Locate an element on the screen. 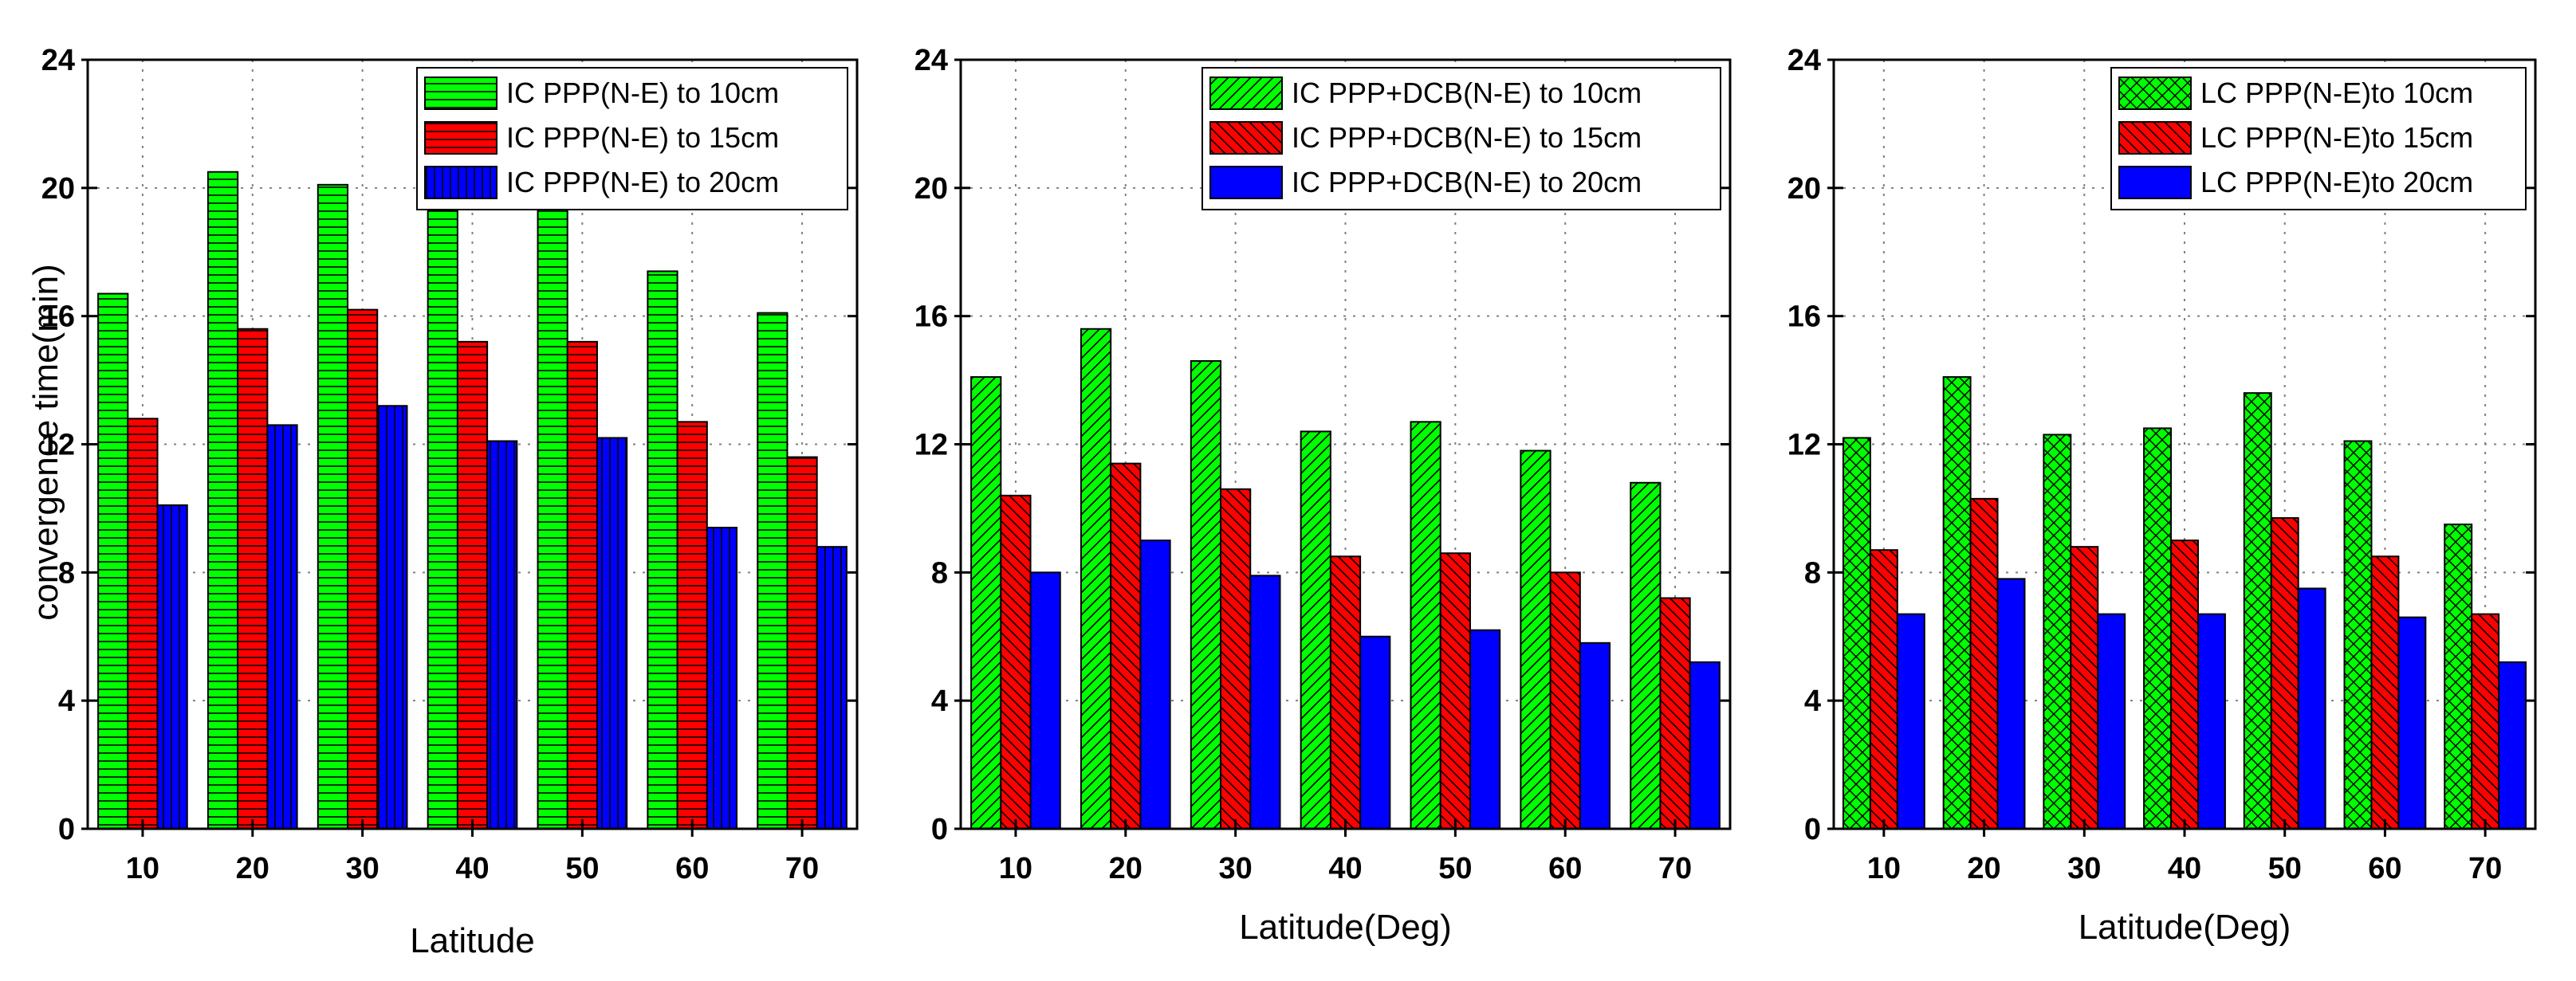 The image size is (2576, 981). legend-label: IC PPP+DCB(N-E) to 15cm is located at coordinates (1467, 137).